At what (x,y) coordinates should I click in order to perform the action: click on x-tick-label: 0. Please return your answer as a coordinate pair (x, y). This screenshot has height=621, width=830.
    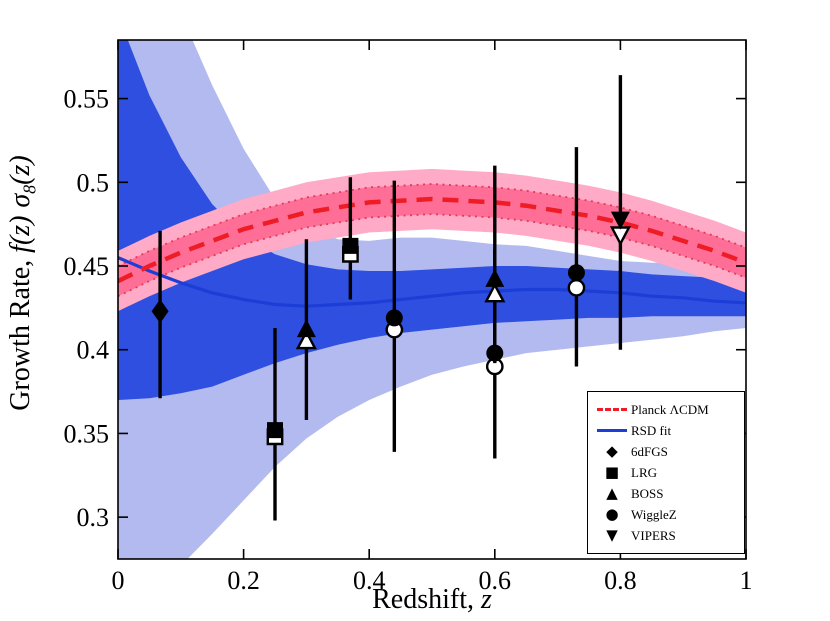
    Looking at the image, I should click on (118, 580).